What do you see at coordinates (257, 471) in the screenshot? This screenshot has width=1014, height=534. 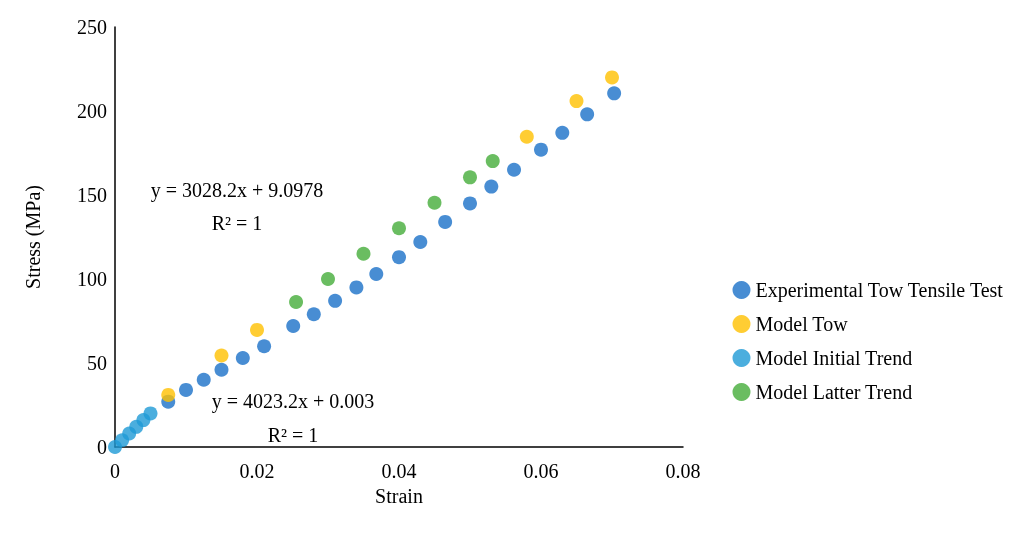 I see `x-tick-label: 0.02` at bounding box center [257, 471].